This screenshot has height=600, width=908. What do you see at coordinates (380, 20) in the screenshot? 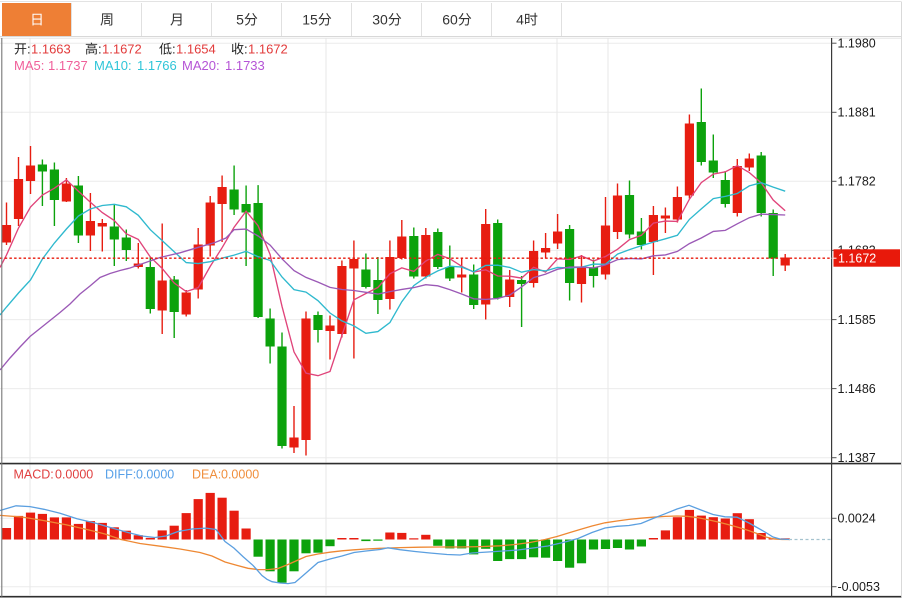
I see `svg-text: 30` at bounding box center [380, 20].